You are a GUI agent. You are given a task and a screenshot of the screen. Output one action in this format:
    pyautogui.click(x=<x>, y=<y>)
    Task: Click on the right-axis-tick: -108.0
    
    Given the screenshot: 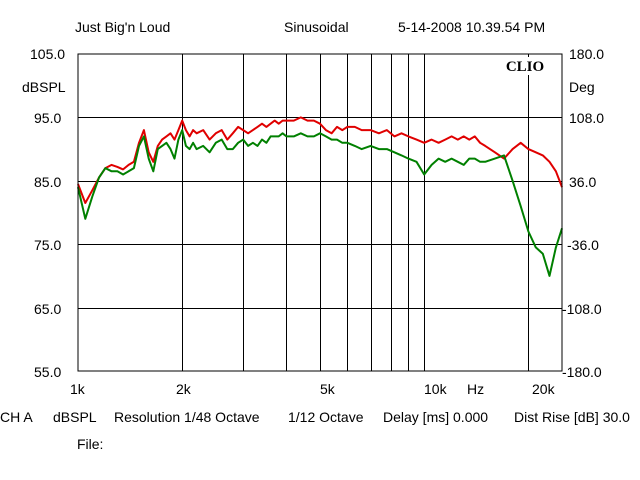 What is the action you would take?
    pyautogui.click(x=582, y=309)
    